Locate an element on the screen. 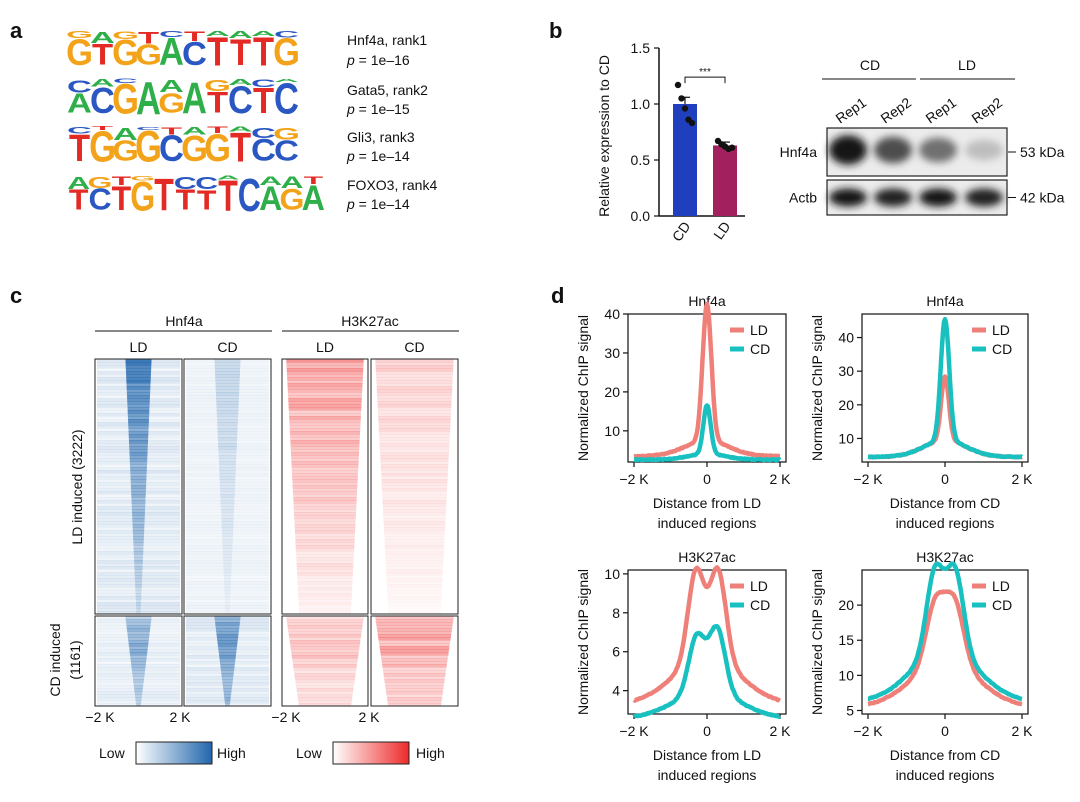  logo-letter: T is located at coordinates (240, 149).